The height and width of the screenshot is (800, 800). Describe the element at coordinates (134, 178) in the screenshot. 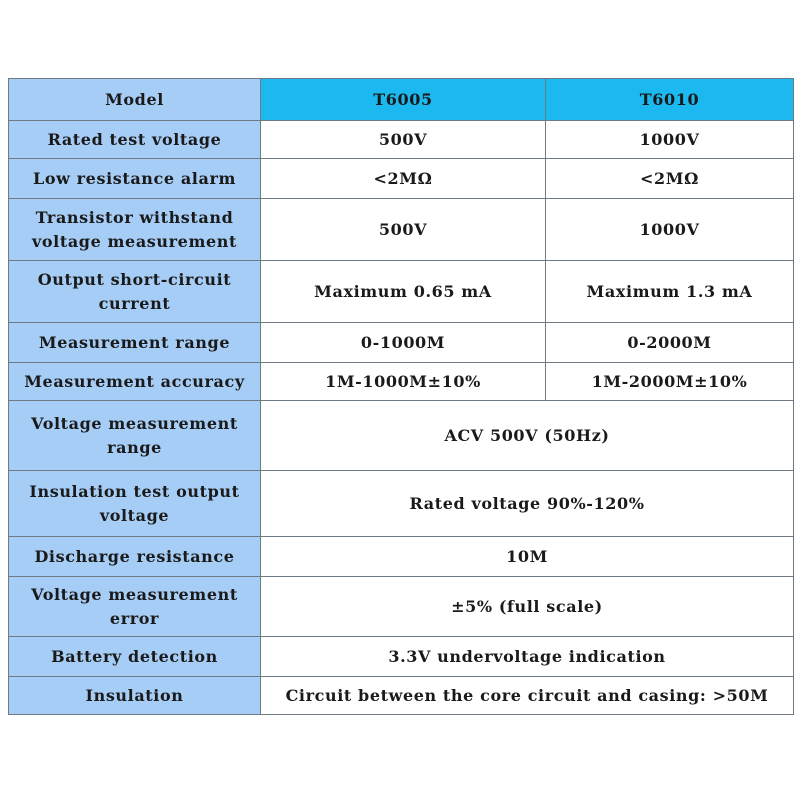

I see `row-label: Low resistance alarm` at that location.